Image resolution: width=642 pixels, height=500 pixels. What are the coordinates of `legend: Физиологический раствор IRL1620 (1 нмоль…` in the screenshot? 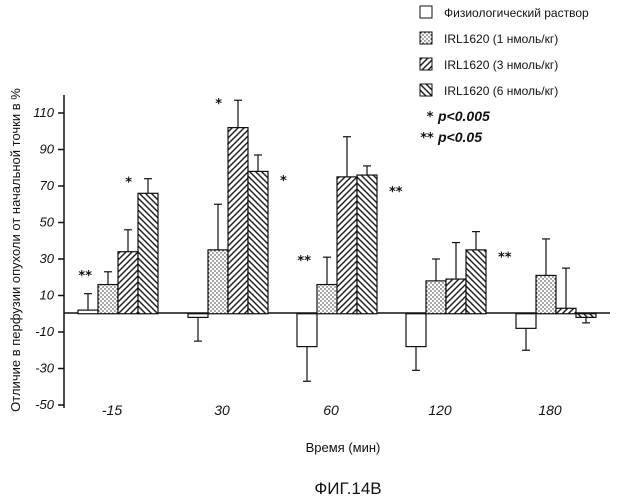 It's located at (504, 76).